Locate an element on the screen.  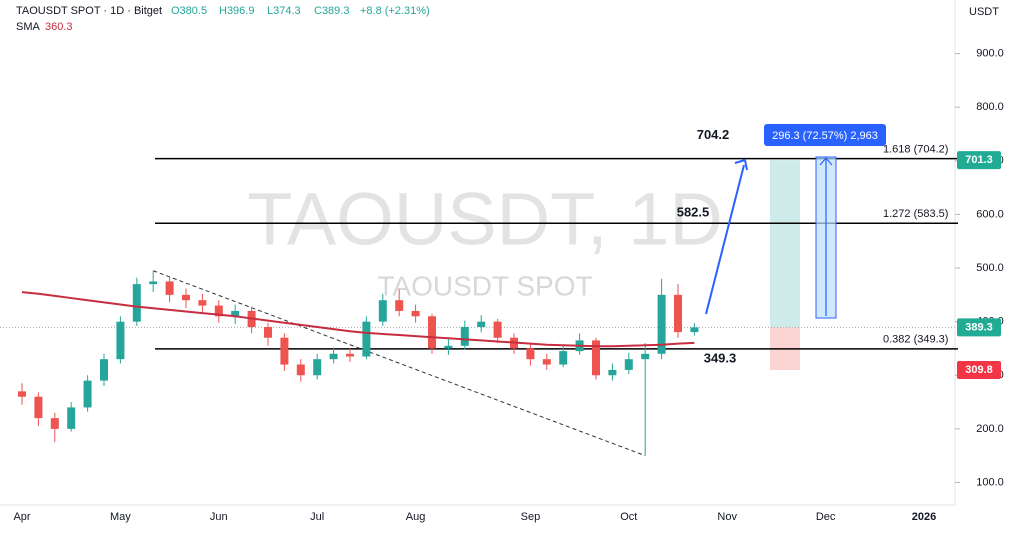
sma-name: SMA is located at coordinates (28, 27).